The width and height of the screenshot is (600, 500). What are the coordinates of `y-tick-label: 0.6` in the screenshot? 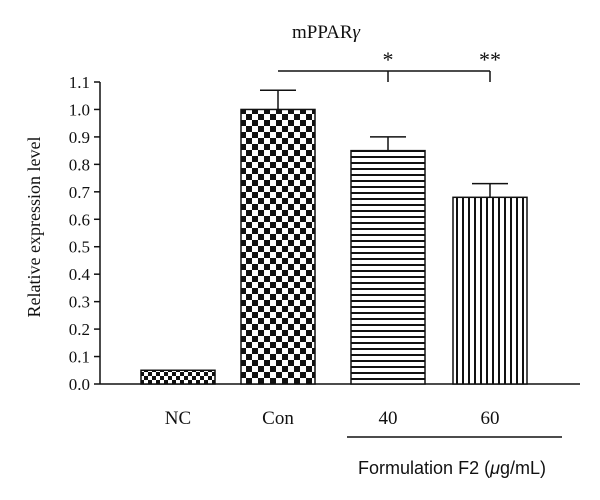 It's located at (79, 219).